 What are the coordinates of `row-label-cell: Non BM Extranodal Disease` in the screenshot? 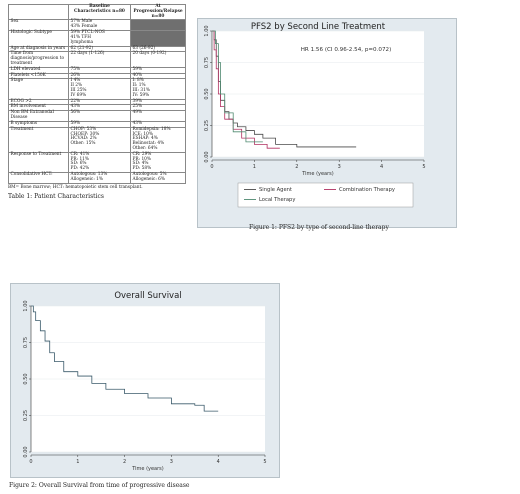 It's located at (38, 116).